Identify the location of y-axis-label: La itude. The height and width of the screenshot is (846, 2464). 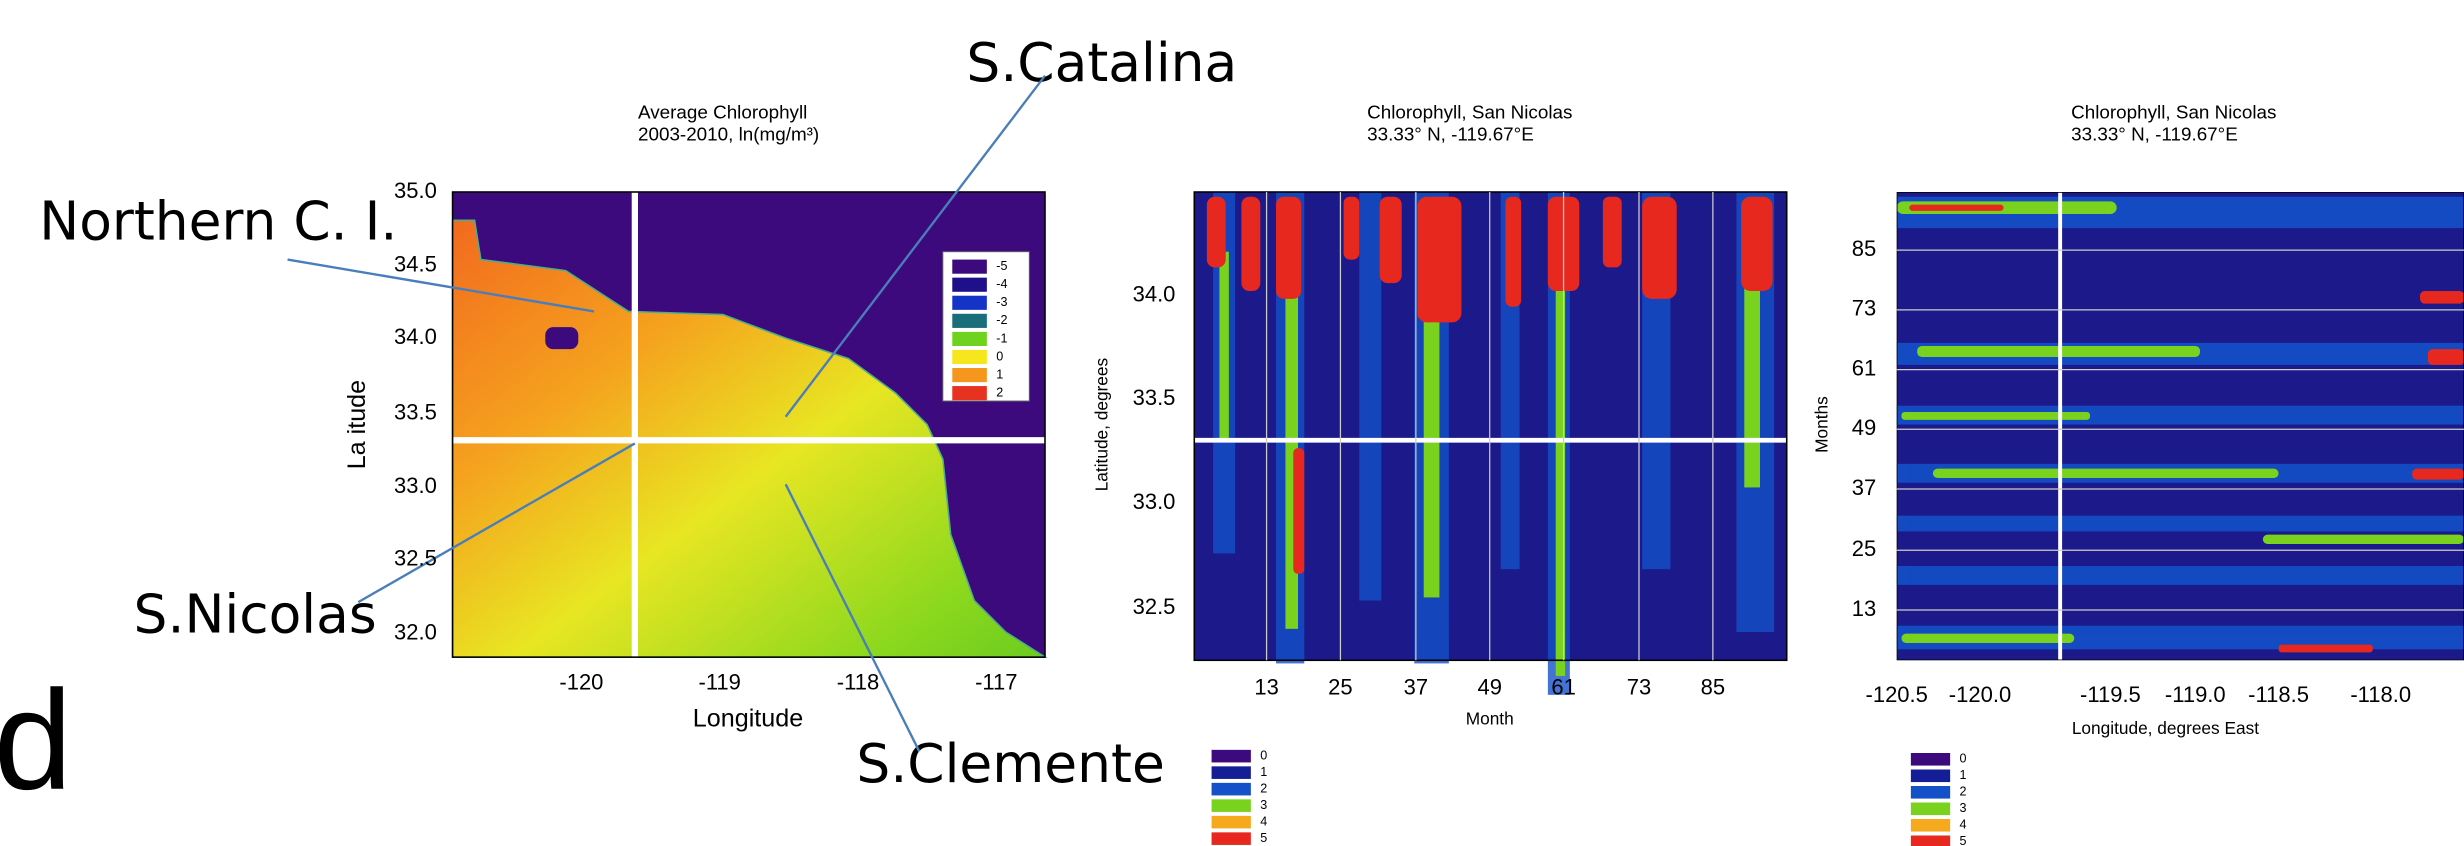
(357, 424).